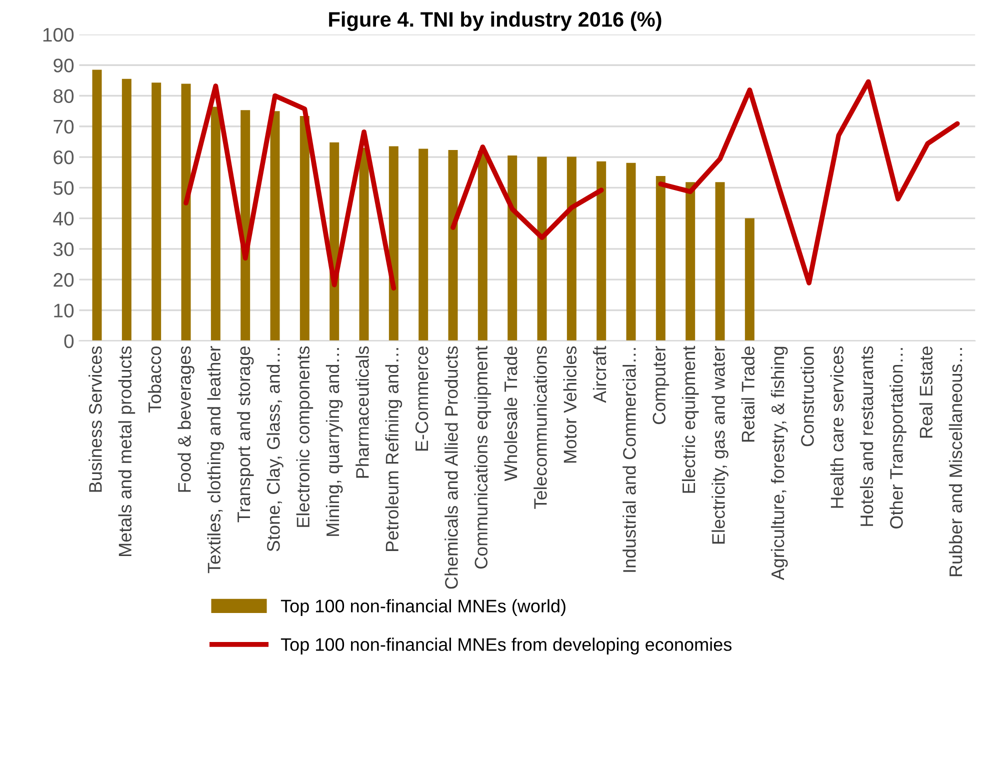 The height and width of the screenshot is (766, 990). I want to click on x-tick-label: Electric equipment, so click(690, 419).